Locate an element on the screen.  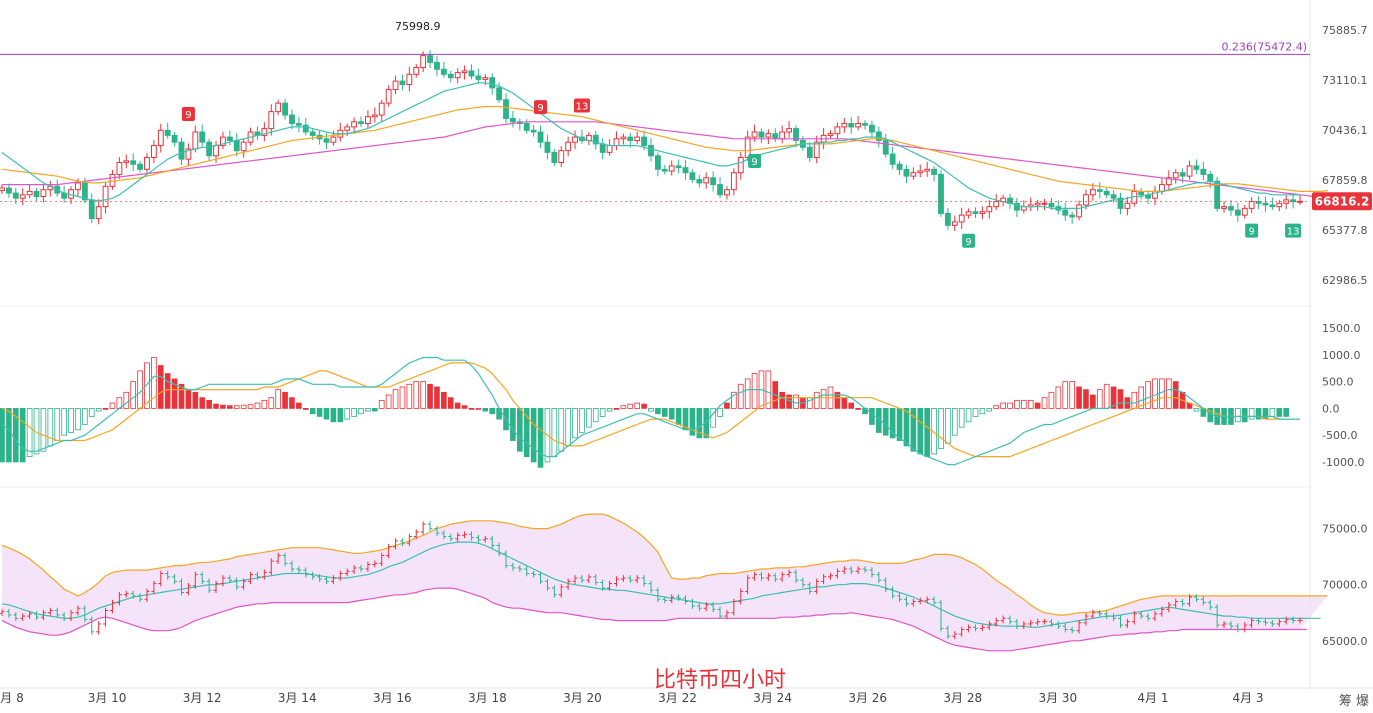
macd-tick-label: 1500.0 is located at coordinates (1341, 328).